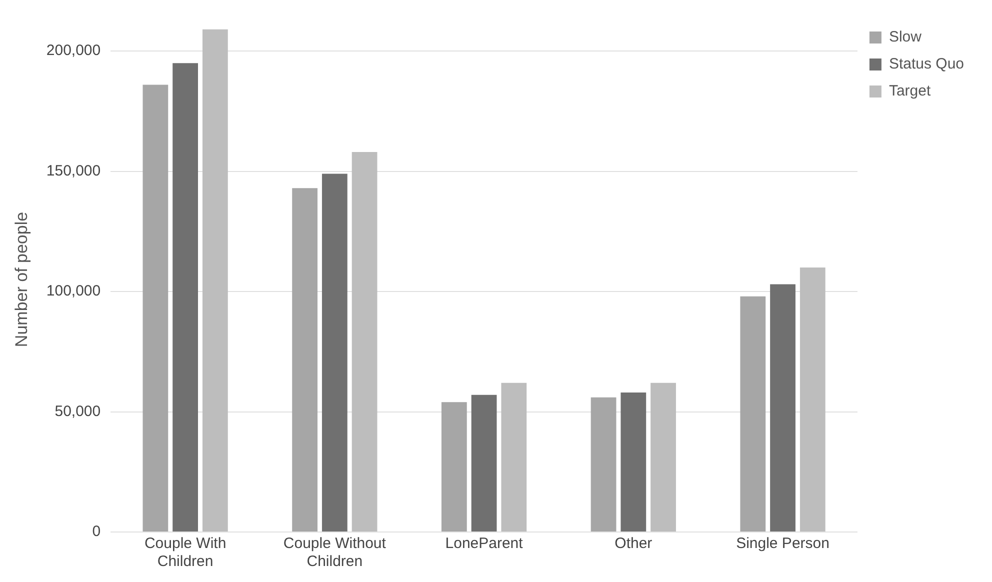 The width and height of the screenshot is (992, 582). Describe the element at coordinates (96, 531) in the screenshot. I see `y-tick-label: 0` at that location.